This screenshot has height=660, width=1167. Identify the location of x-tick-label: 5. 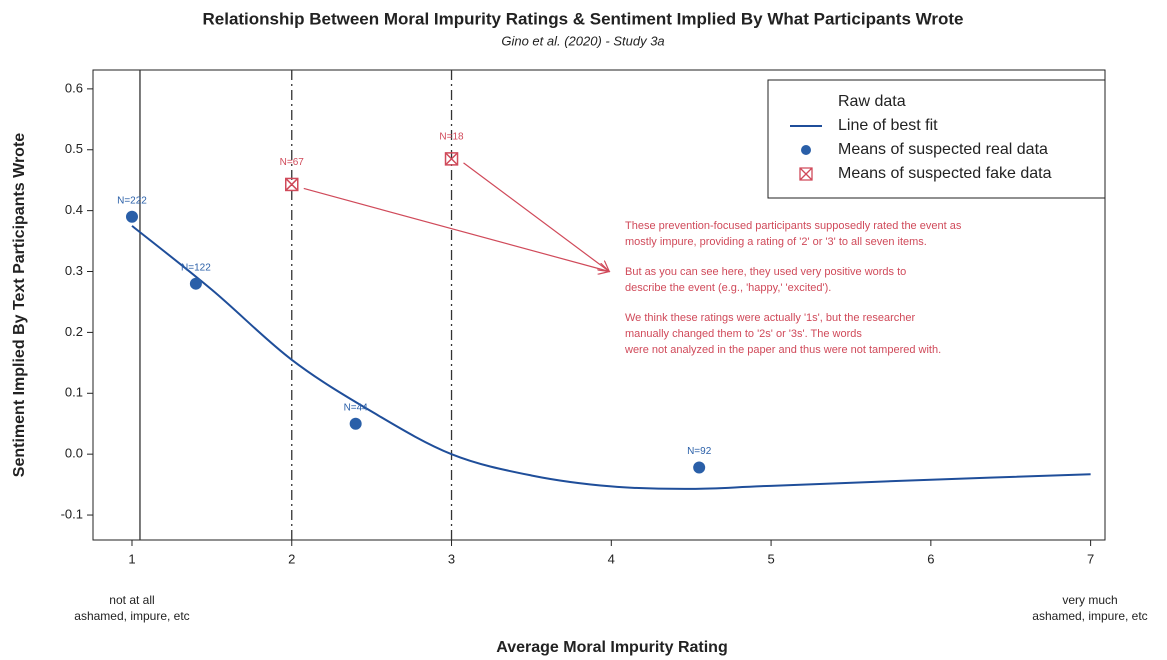
(770, 558).